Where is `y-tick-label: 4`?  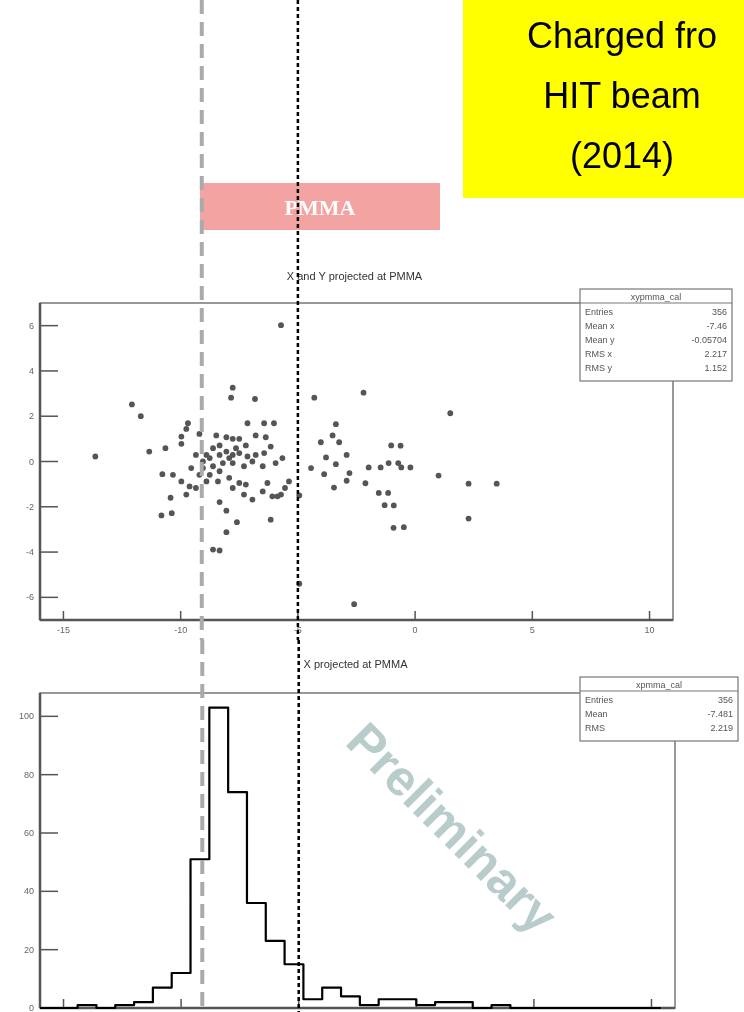
y-tick-label: 4 is located at coordinates (31, 370).